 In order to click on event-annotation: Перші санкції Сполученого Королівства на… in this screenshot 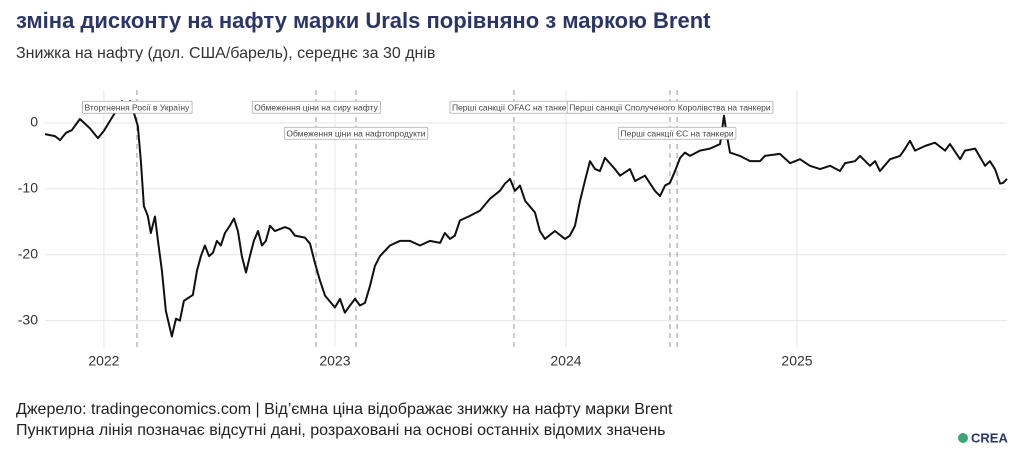, I will do `click(670, 107)`.